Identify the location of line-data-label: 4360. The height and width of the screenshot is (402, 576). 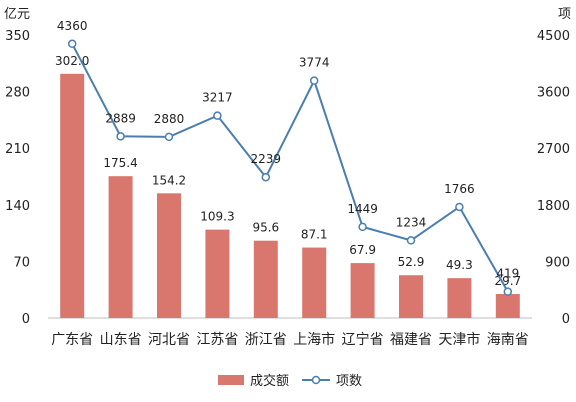
(72, 26).